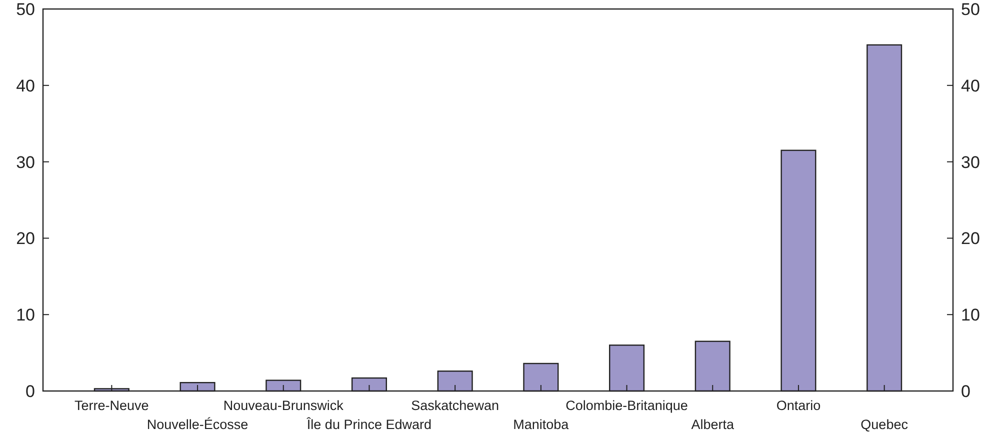 The image size is (991, 434). I want to click on y-tick-label: 0, so click(30, 391).